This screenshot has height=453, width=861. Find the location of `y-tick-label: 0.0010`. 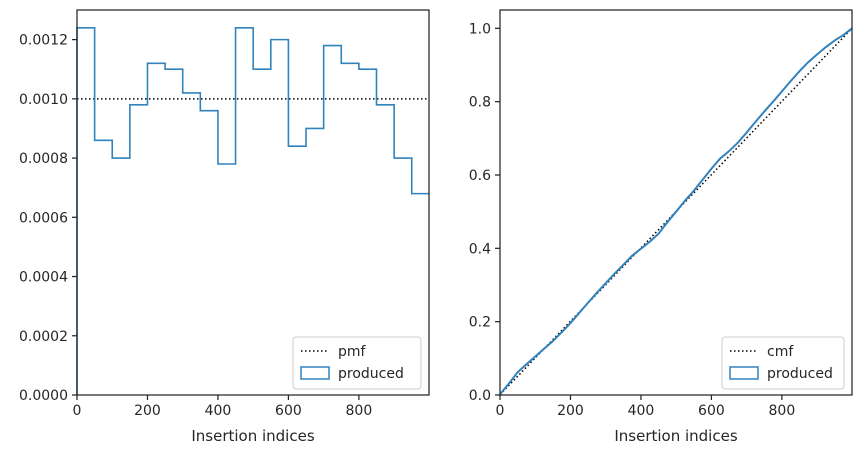

y-tick-label: 0.0010 is located at coordinates (43, 100).